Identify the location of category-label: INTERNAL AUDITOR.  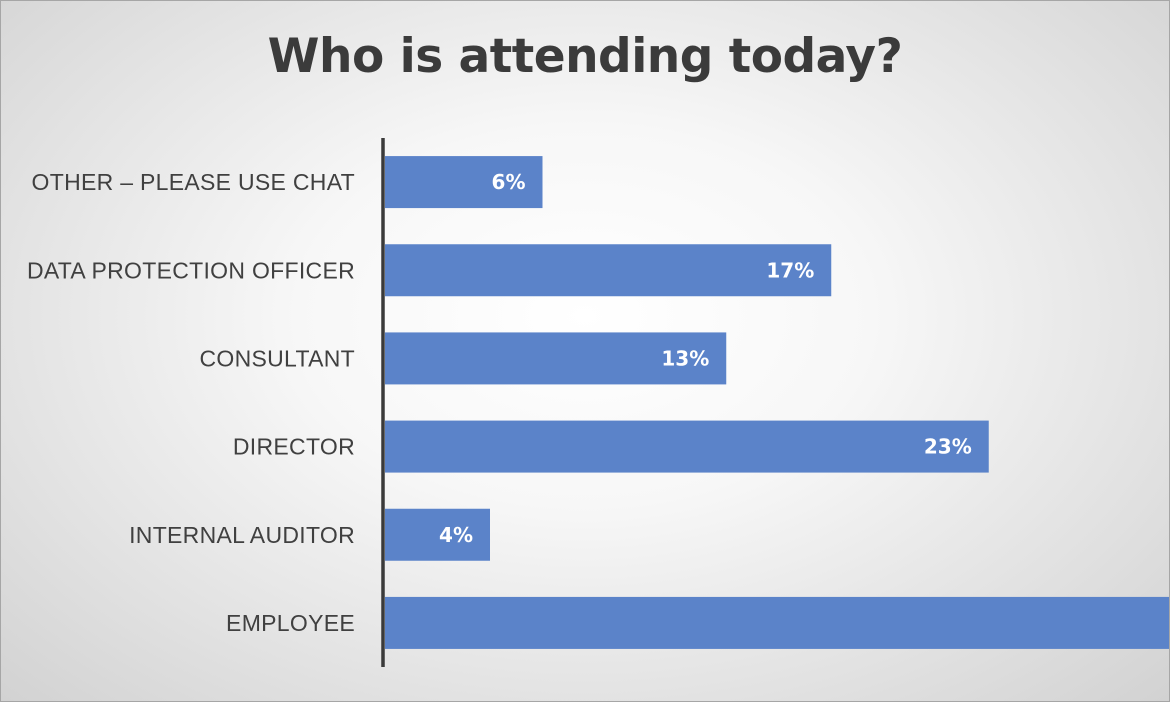
(242, 535).